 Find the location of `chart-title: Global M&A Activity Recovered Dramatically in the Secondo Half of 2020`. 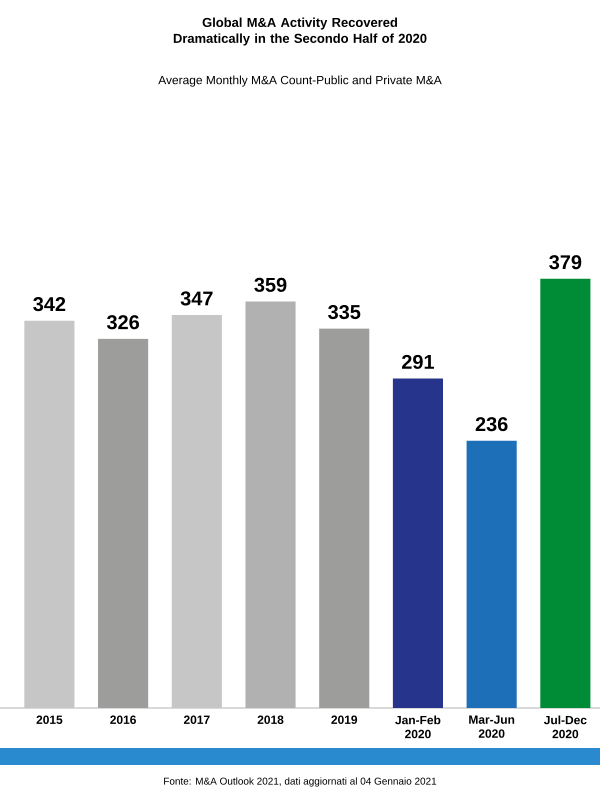

chart-title: Global M&A Activity Recovered Dramatically in the Secondo Half of 2020 is located at coordinates (300, 32).